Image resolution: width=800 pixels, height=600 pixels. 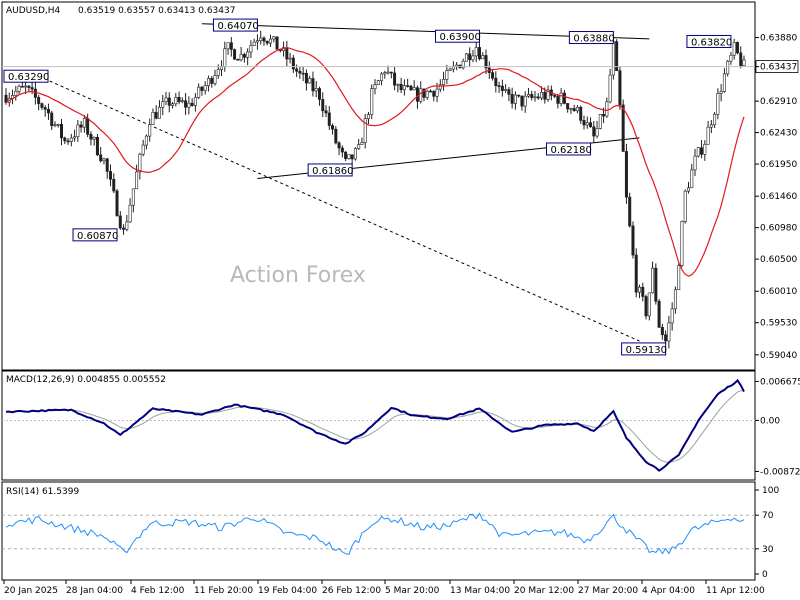 What do you see at coordinates (778, 68) in the screenshot?
I see `price-tick-label: 0.63437` at bounding box center [778, 68].